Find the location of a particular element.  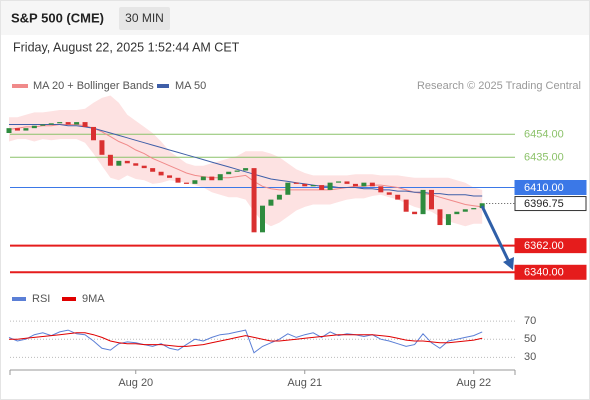

forecast-arrowhead is located at coordinates (508, 263).